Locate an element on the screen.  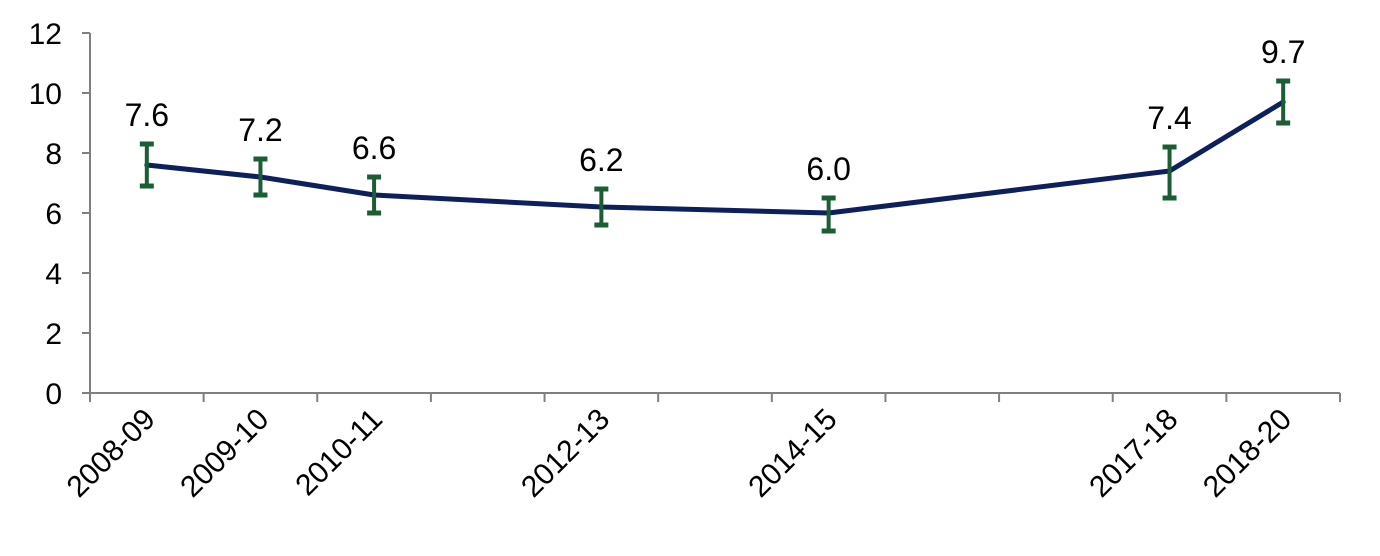
x-tick-label: 2017-18 is located at coordinates (1133, 453).